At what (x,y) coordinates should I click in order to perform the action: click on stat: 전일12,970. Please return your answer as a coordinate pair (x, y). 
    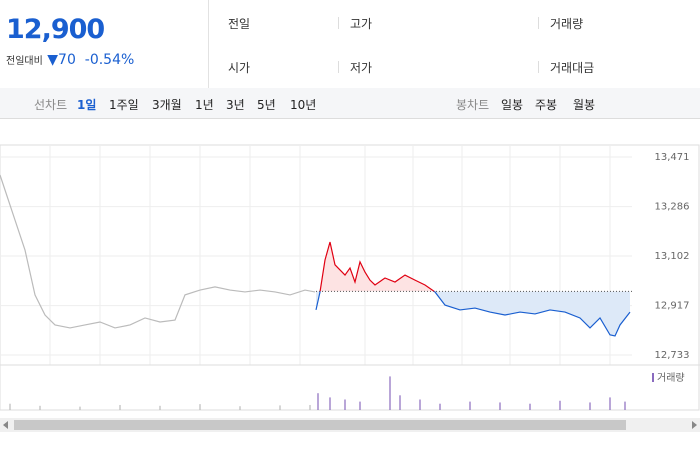
    Looking at the image, I should click on (239, 23).